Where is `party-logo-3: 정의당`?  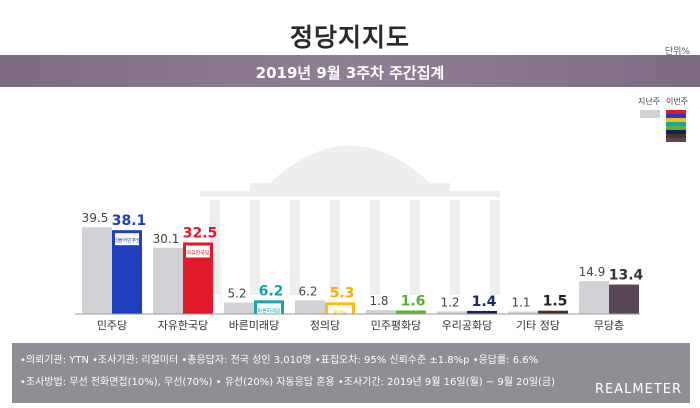 party-logo-3: 정의당 is located at coordinates (340, 312).